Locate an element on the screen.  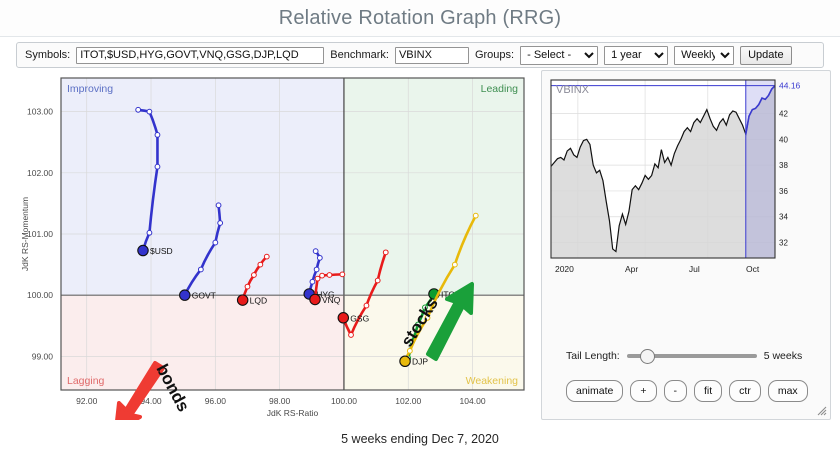
x-tick-label: 92.00 is located at coordinates (87, 401).